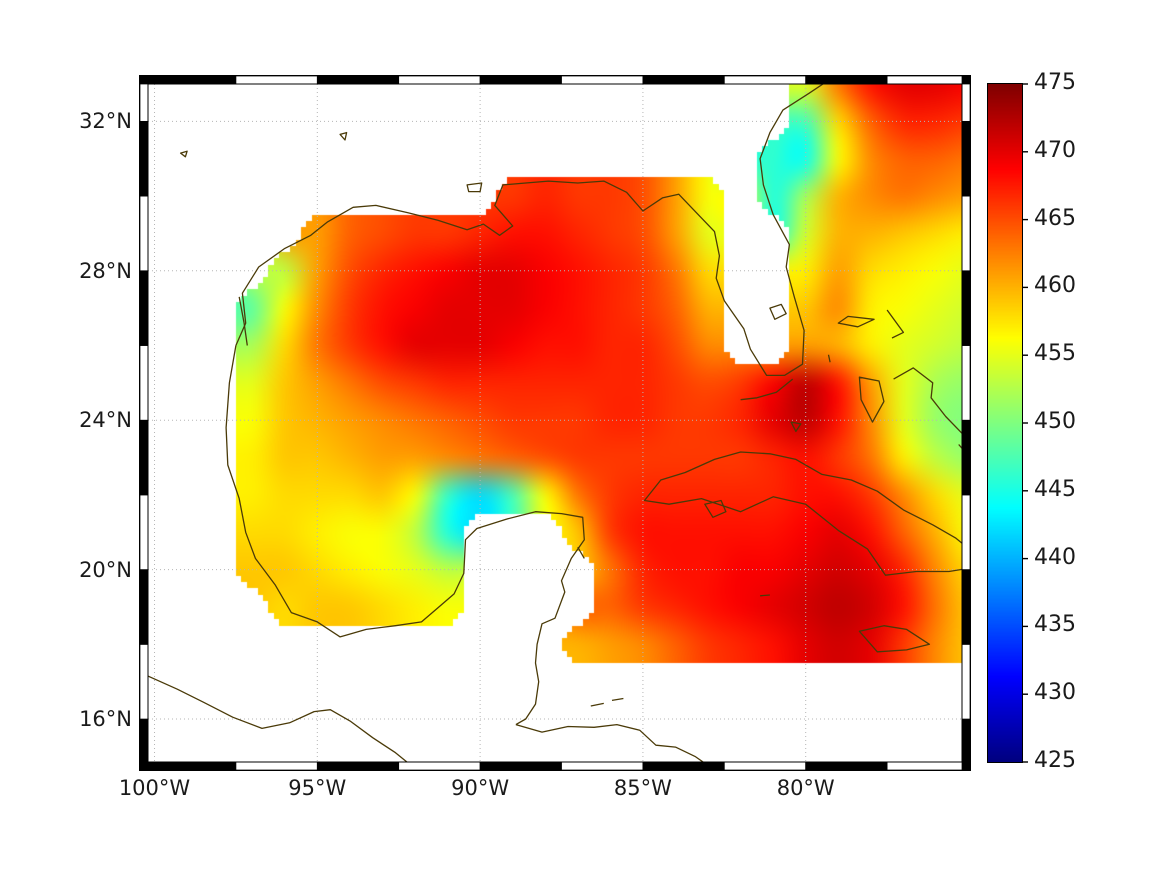  I want to click on colorbar-gradient, so click(1005, 423).